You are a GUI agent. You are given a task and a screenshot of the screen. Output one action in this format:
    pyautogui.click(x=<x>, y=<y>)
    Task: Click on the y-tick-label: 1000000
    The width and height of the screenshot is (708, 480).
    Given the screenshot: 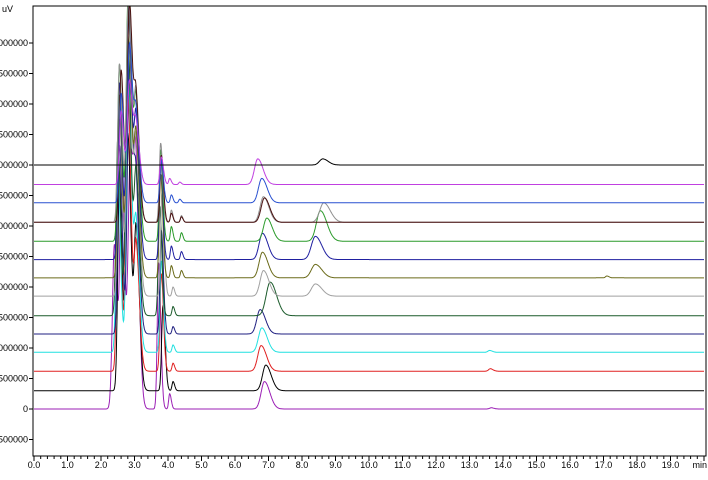 What is the action you would take?
    pyautogui.click(x=14, y=348)
    